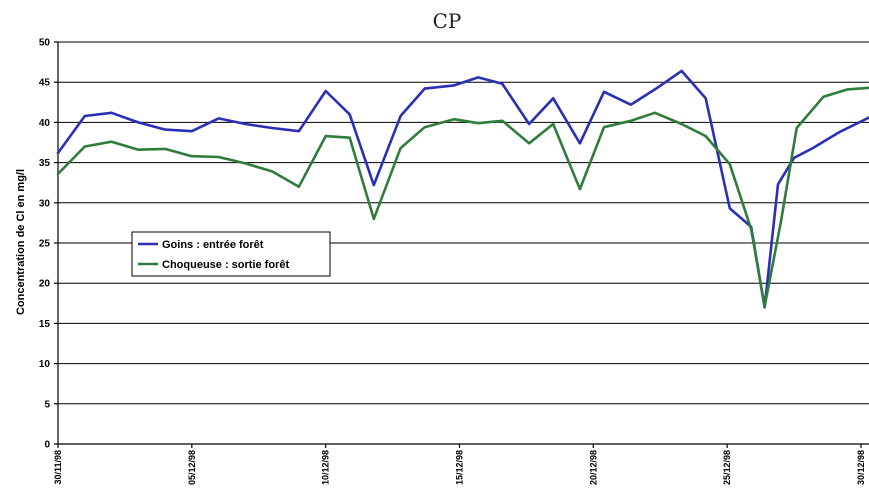 The image size is (869, 495). What do you see at coordinates (447, 21) in the screenshot?
I see `chart-title: CP` at bounding box center [447, 21].